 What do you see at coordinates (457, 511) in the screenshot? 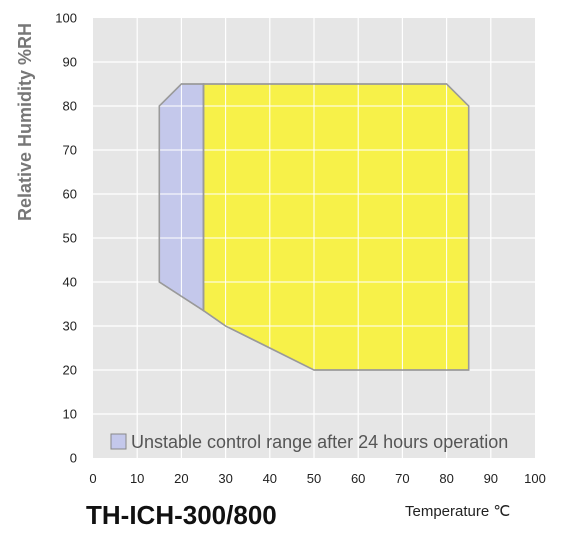
I see `x-axis-label: Temperature ℃` at bounding box center [457, 511].